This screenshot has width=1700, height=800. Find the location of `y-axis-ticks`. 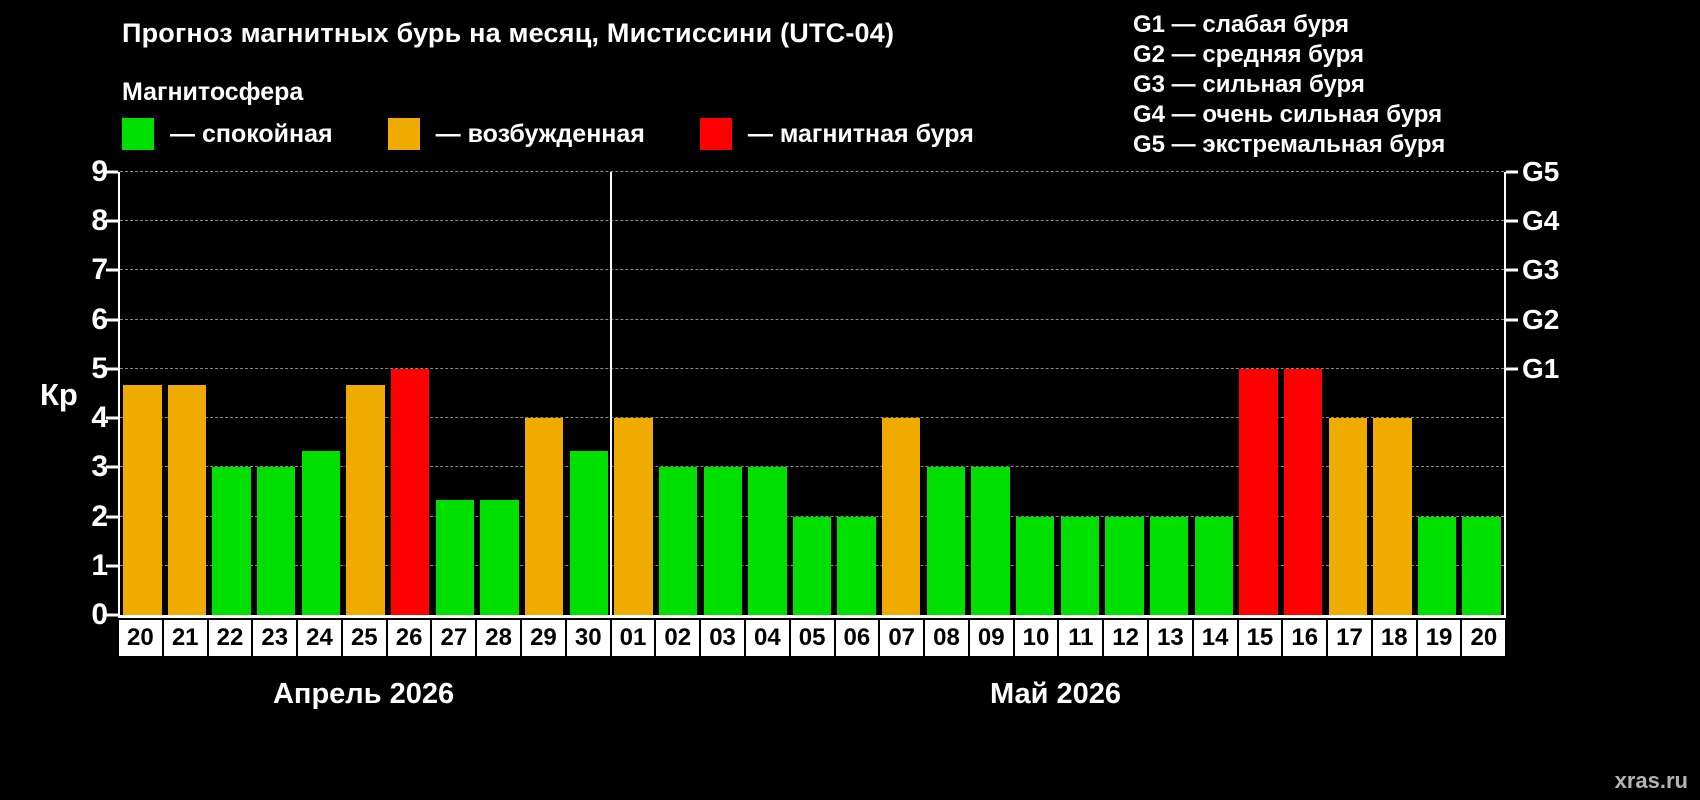

y-axis-ticks is located at coordinates (112, 393).